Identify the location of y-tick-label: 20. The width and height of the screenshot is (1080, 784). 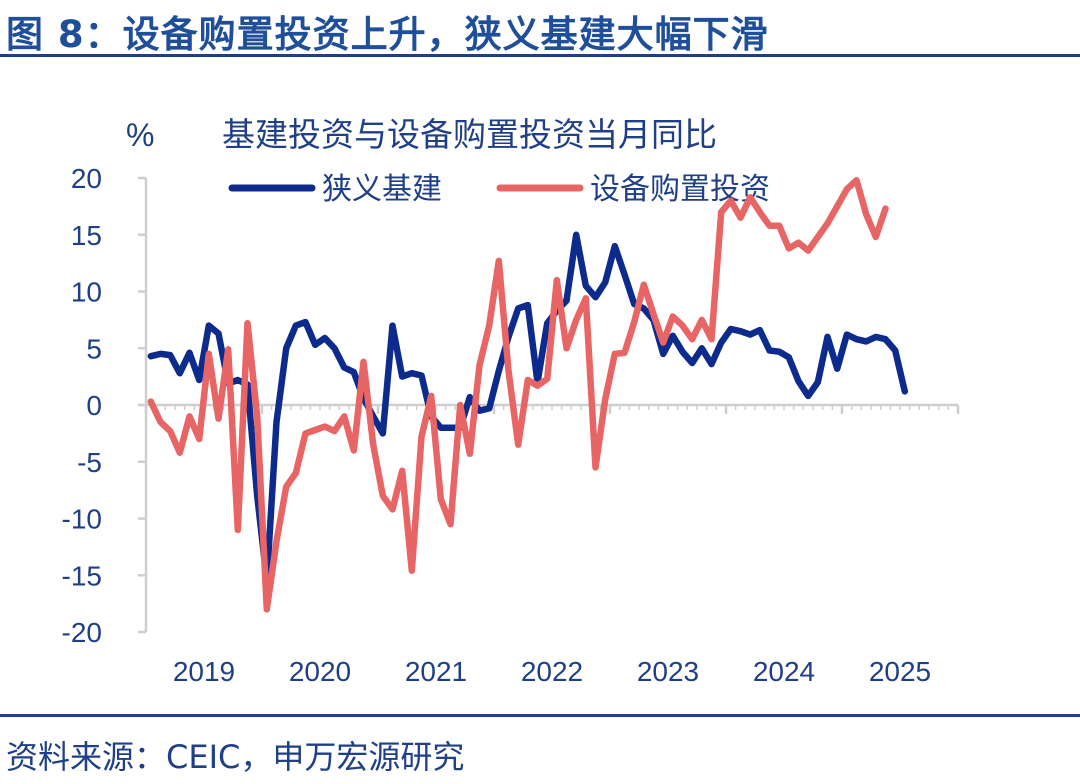
(86, 178).